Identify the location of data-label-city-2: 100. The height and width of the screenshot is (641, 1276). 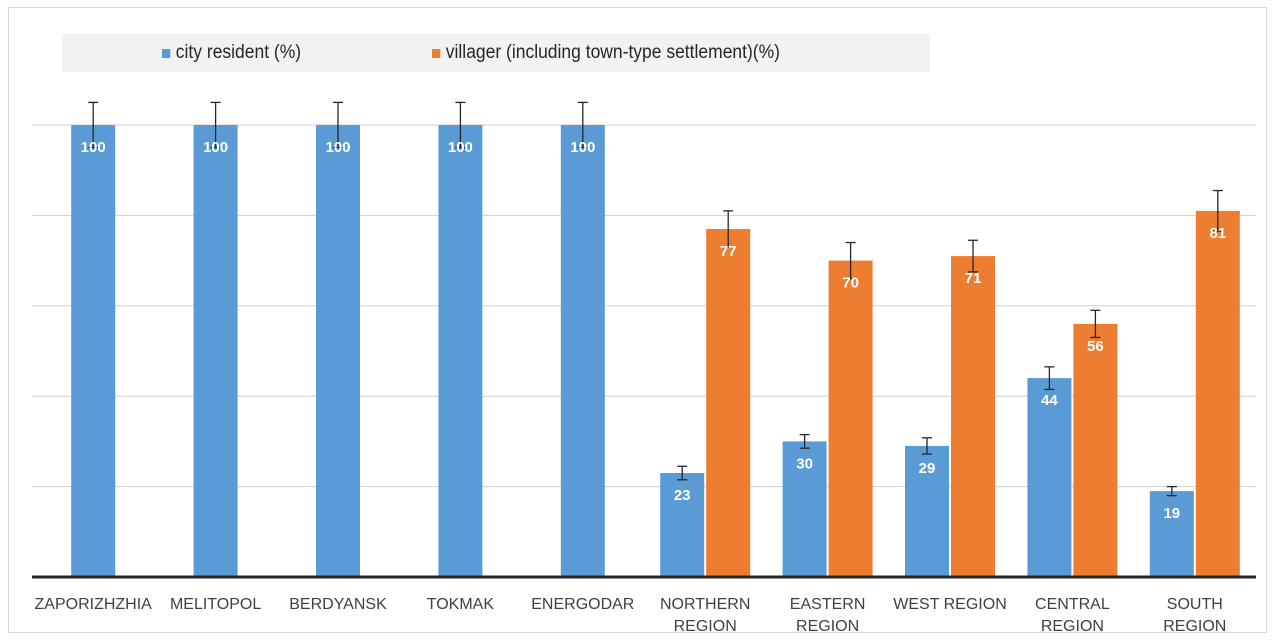
(337, 147).